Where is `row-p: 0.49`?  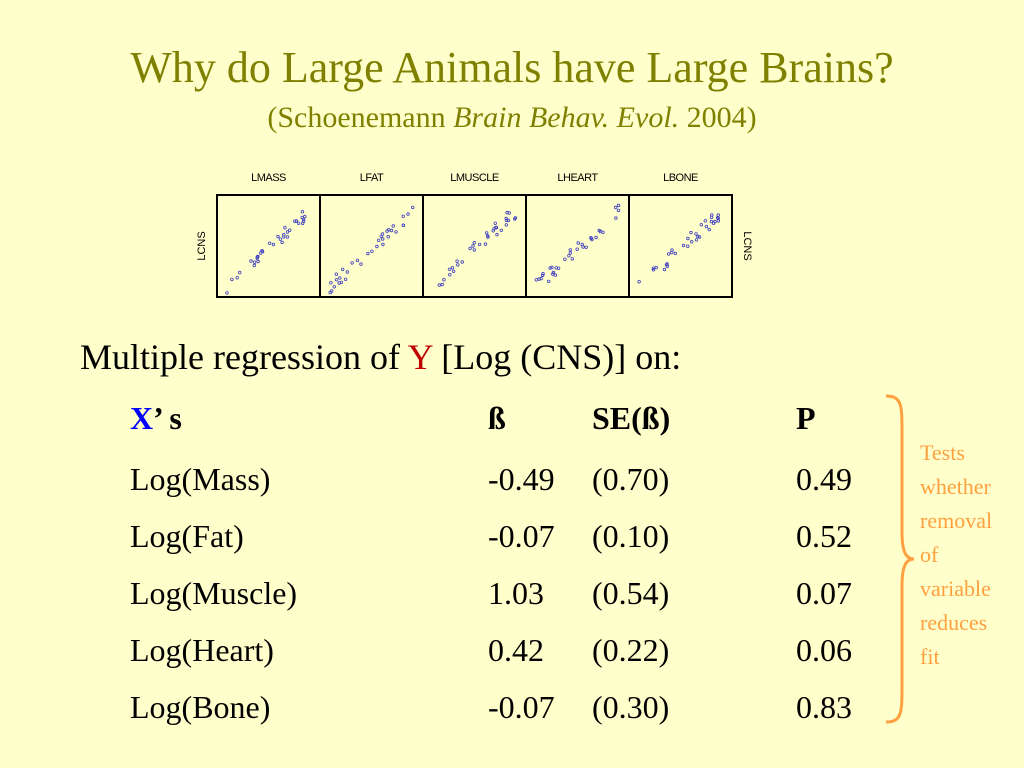
row-p: 0.49 is located at coordinates (824, 479).